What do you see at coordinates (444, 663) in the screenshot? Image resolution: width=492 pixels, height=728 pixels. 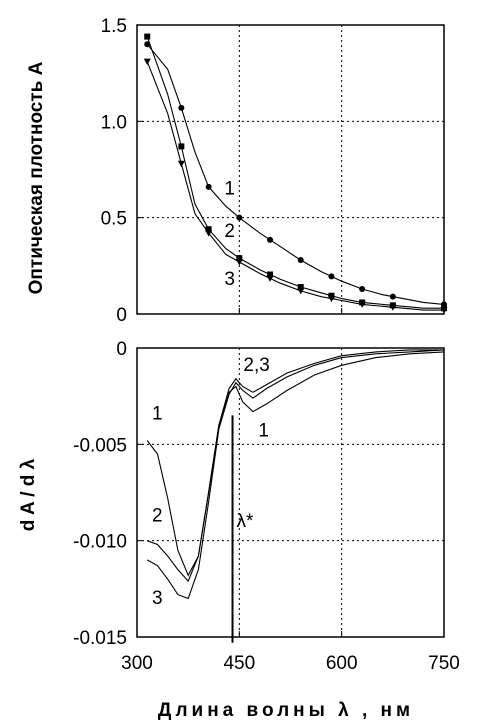 I see `x-tick-label: 750` at bounding box center [444, 663].